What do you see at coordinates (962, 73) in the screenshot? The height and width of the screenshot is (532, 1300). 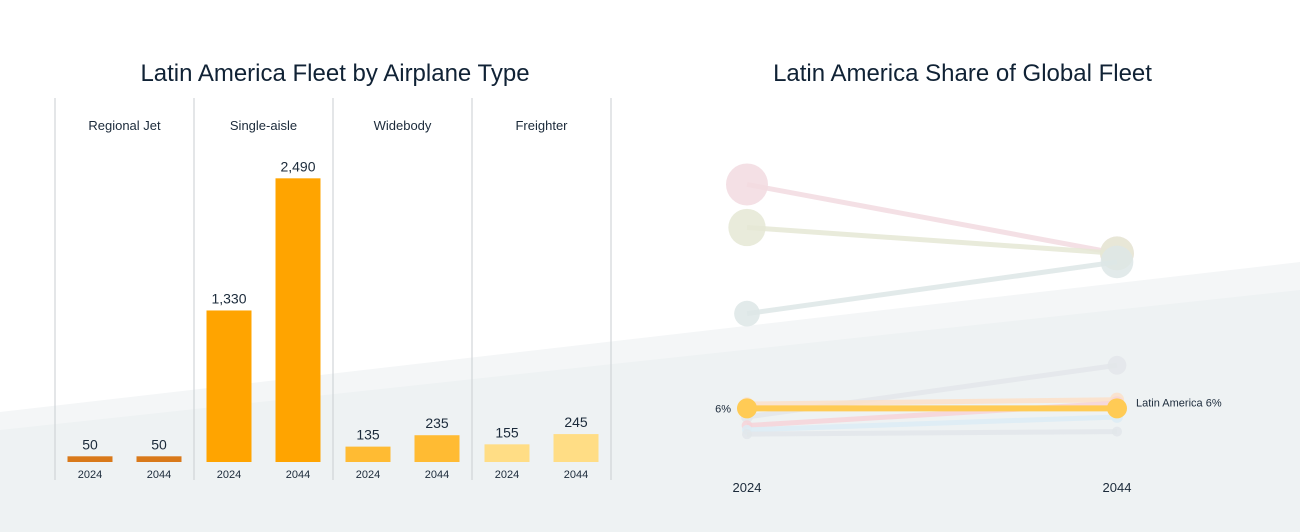 I see `share-chart-title: Latin America Share of Global Fleet` at bounding box center [962, 73].